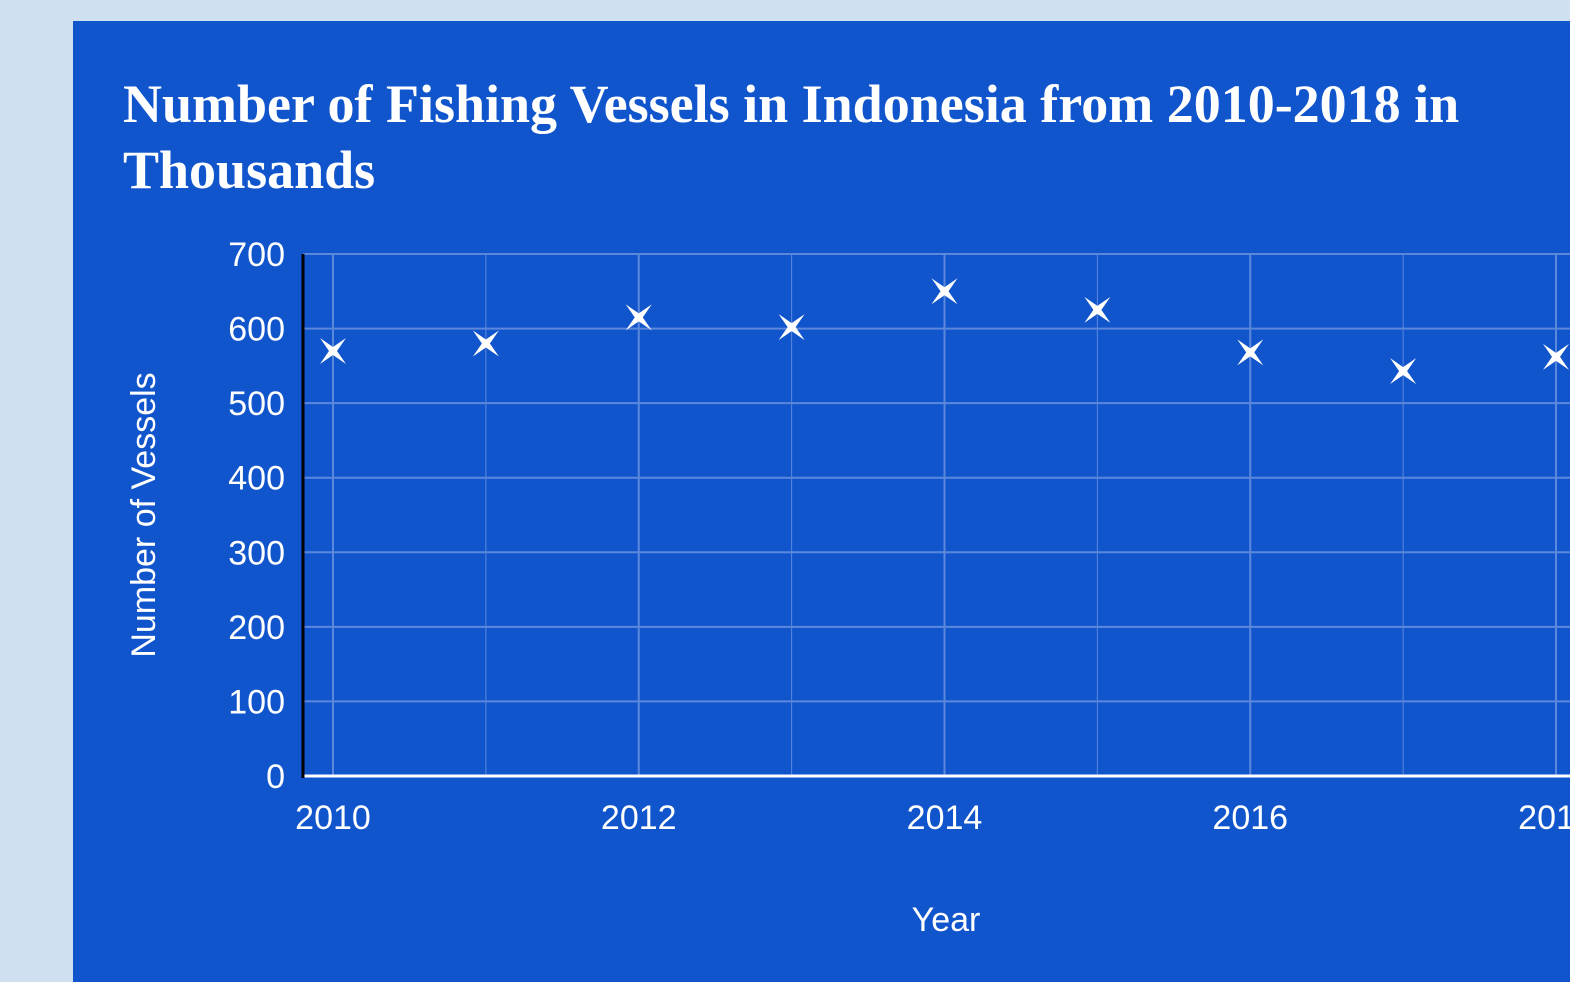  What do you see at coordinates (791, 327) in the screenshot?
I see `data-point-2013` at bounding box center [791, 327].